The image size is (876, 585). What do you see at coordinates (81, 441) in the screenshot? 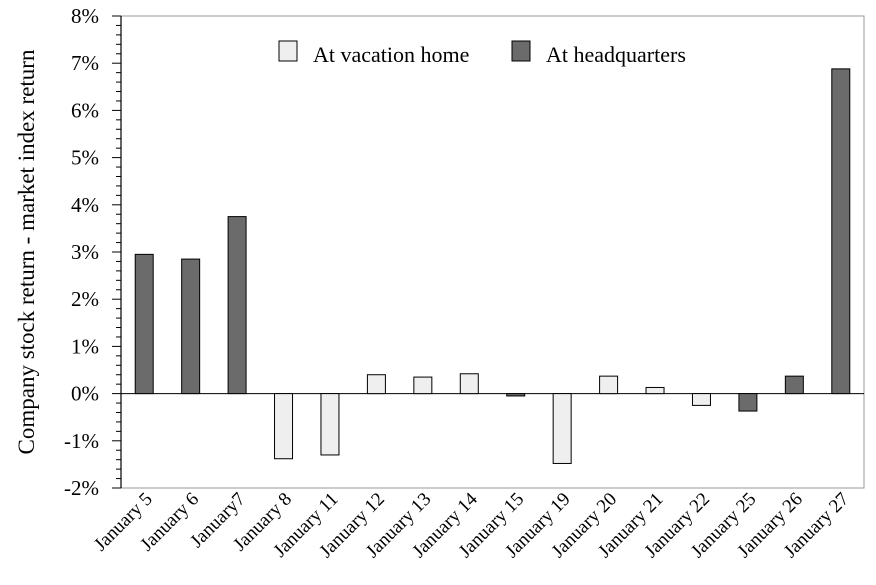
I see `y-tick-label: -1%` at bounding box center [81, 441].